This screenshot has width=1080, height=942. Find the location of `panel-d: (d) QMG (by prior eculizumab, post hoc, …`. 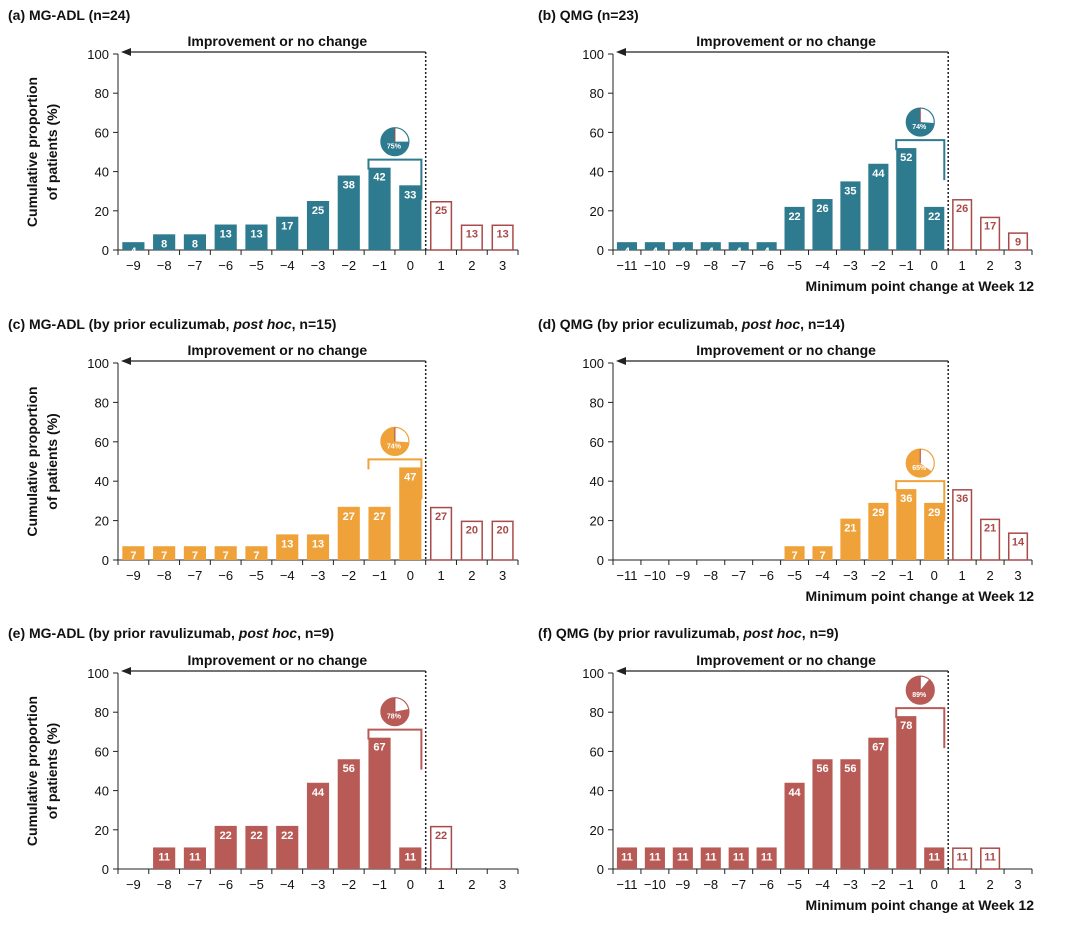

panel-d: (d) QMG (by prior eculizumab, post hoc, … is located at coordinates (786, 460).